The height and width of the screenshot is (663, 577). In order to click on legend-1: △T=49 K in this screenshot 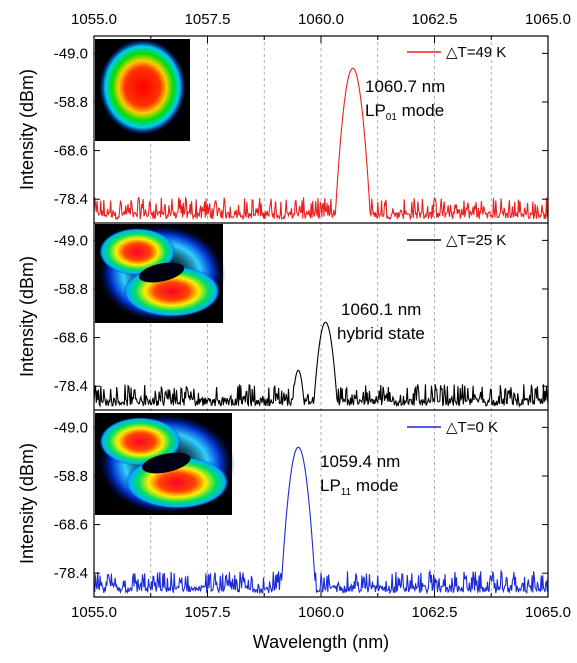, I will do `click(456, 52)`.